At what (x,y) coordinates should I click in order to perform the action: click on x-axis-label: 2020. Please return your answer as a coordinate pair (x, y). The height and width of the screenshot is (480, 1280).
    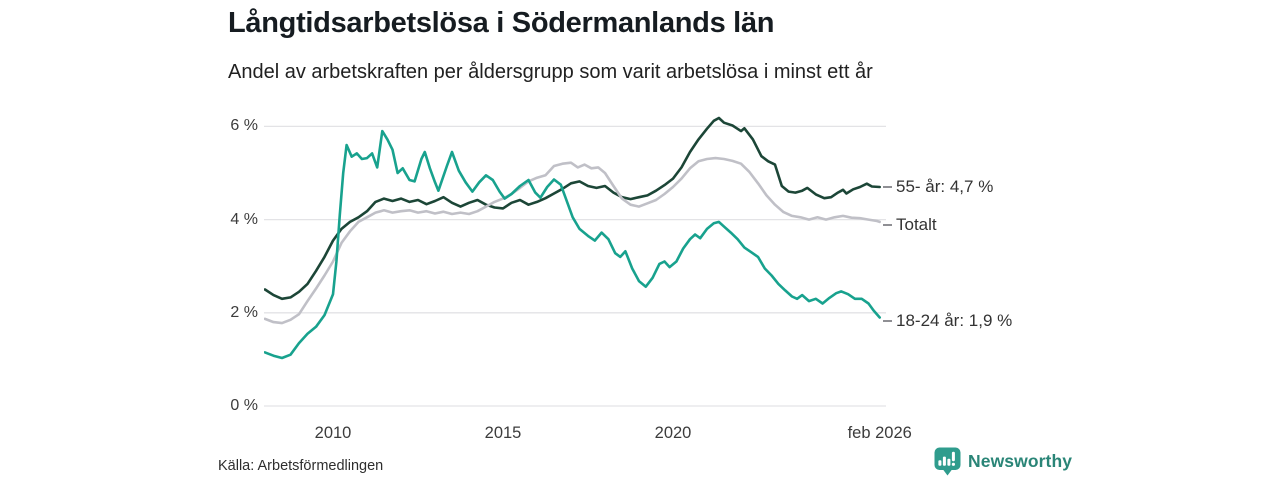
    Looking at the image, I should click on (673, 433).